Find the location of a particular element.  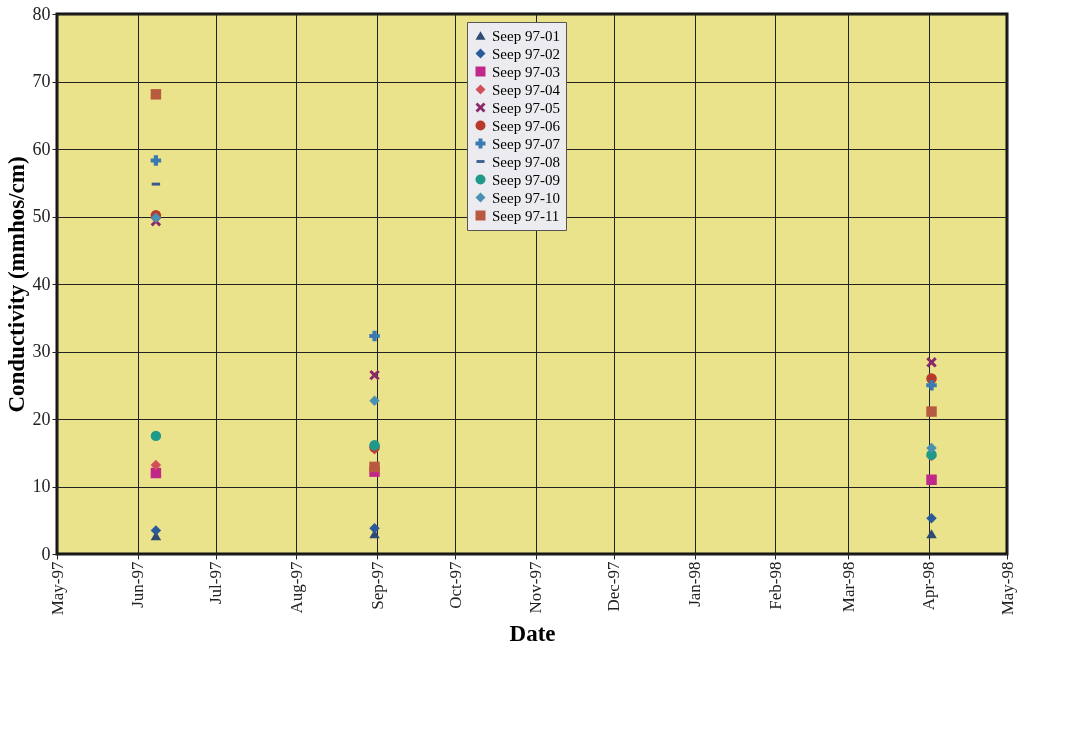

x-tick-label: May-98 is located at coordinates (1007, 588).